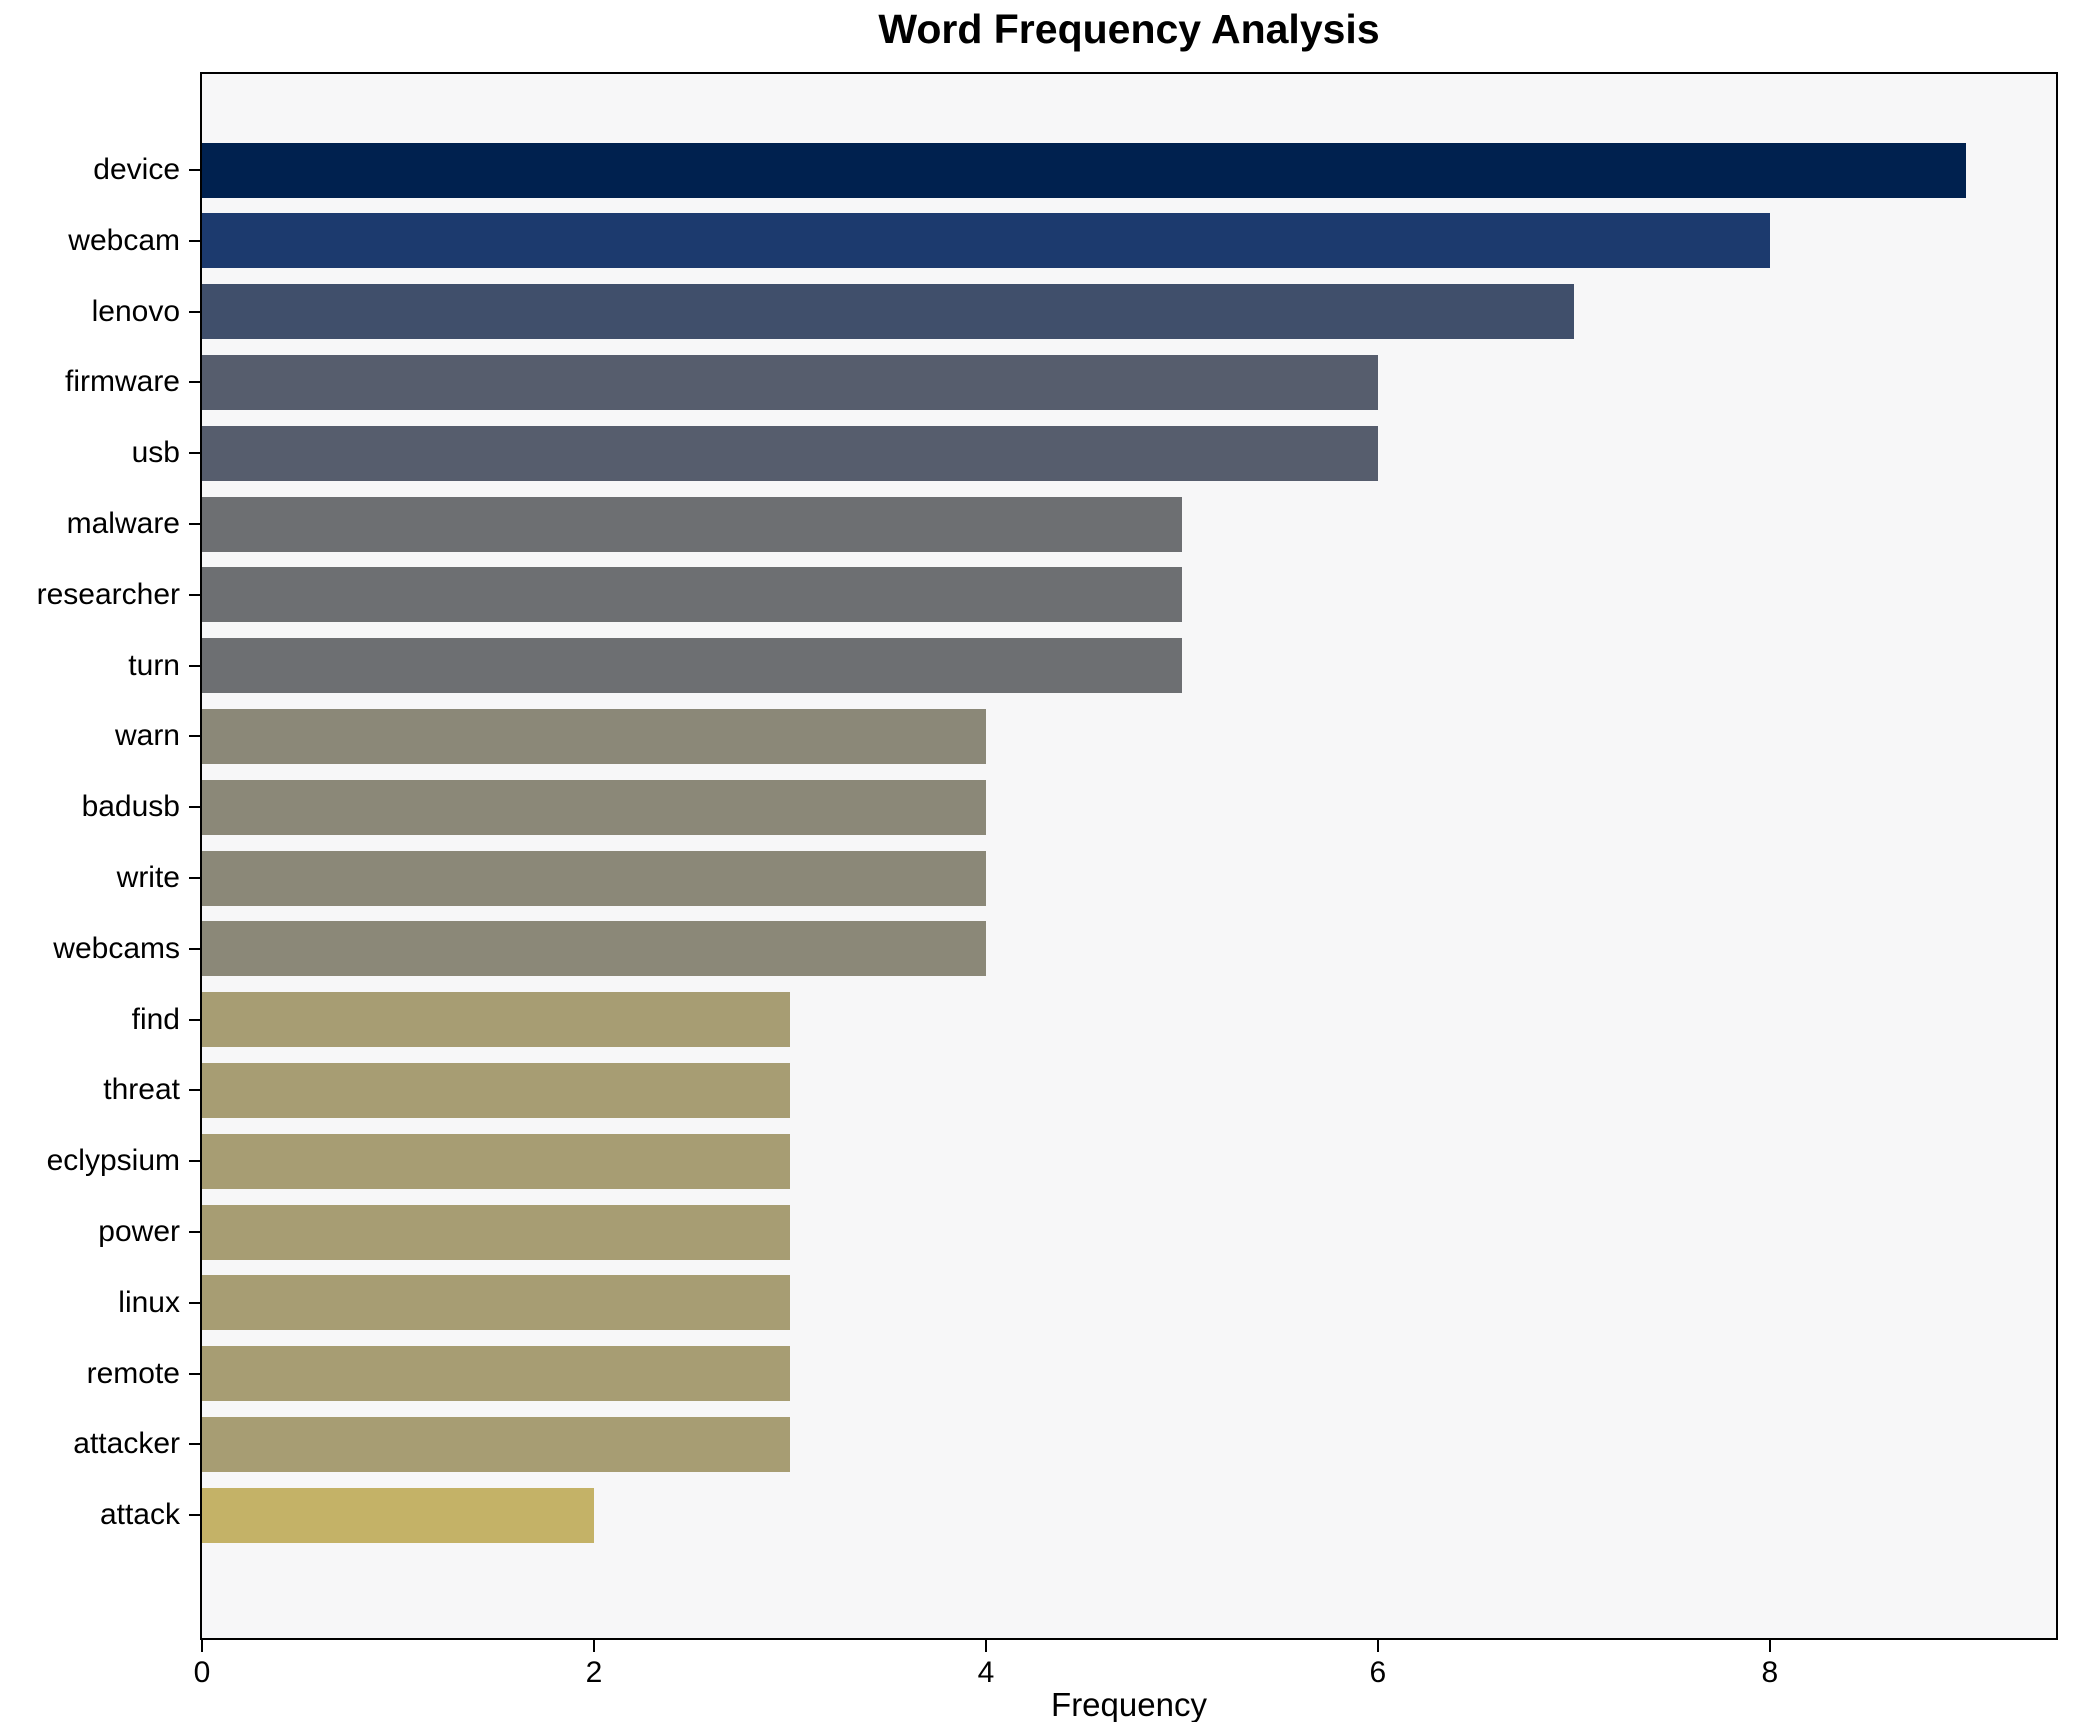  I want to click on bar-usb, so click(790, 453).